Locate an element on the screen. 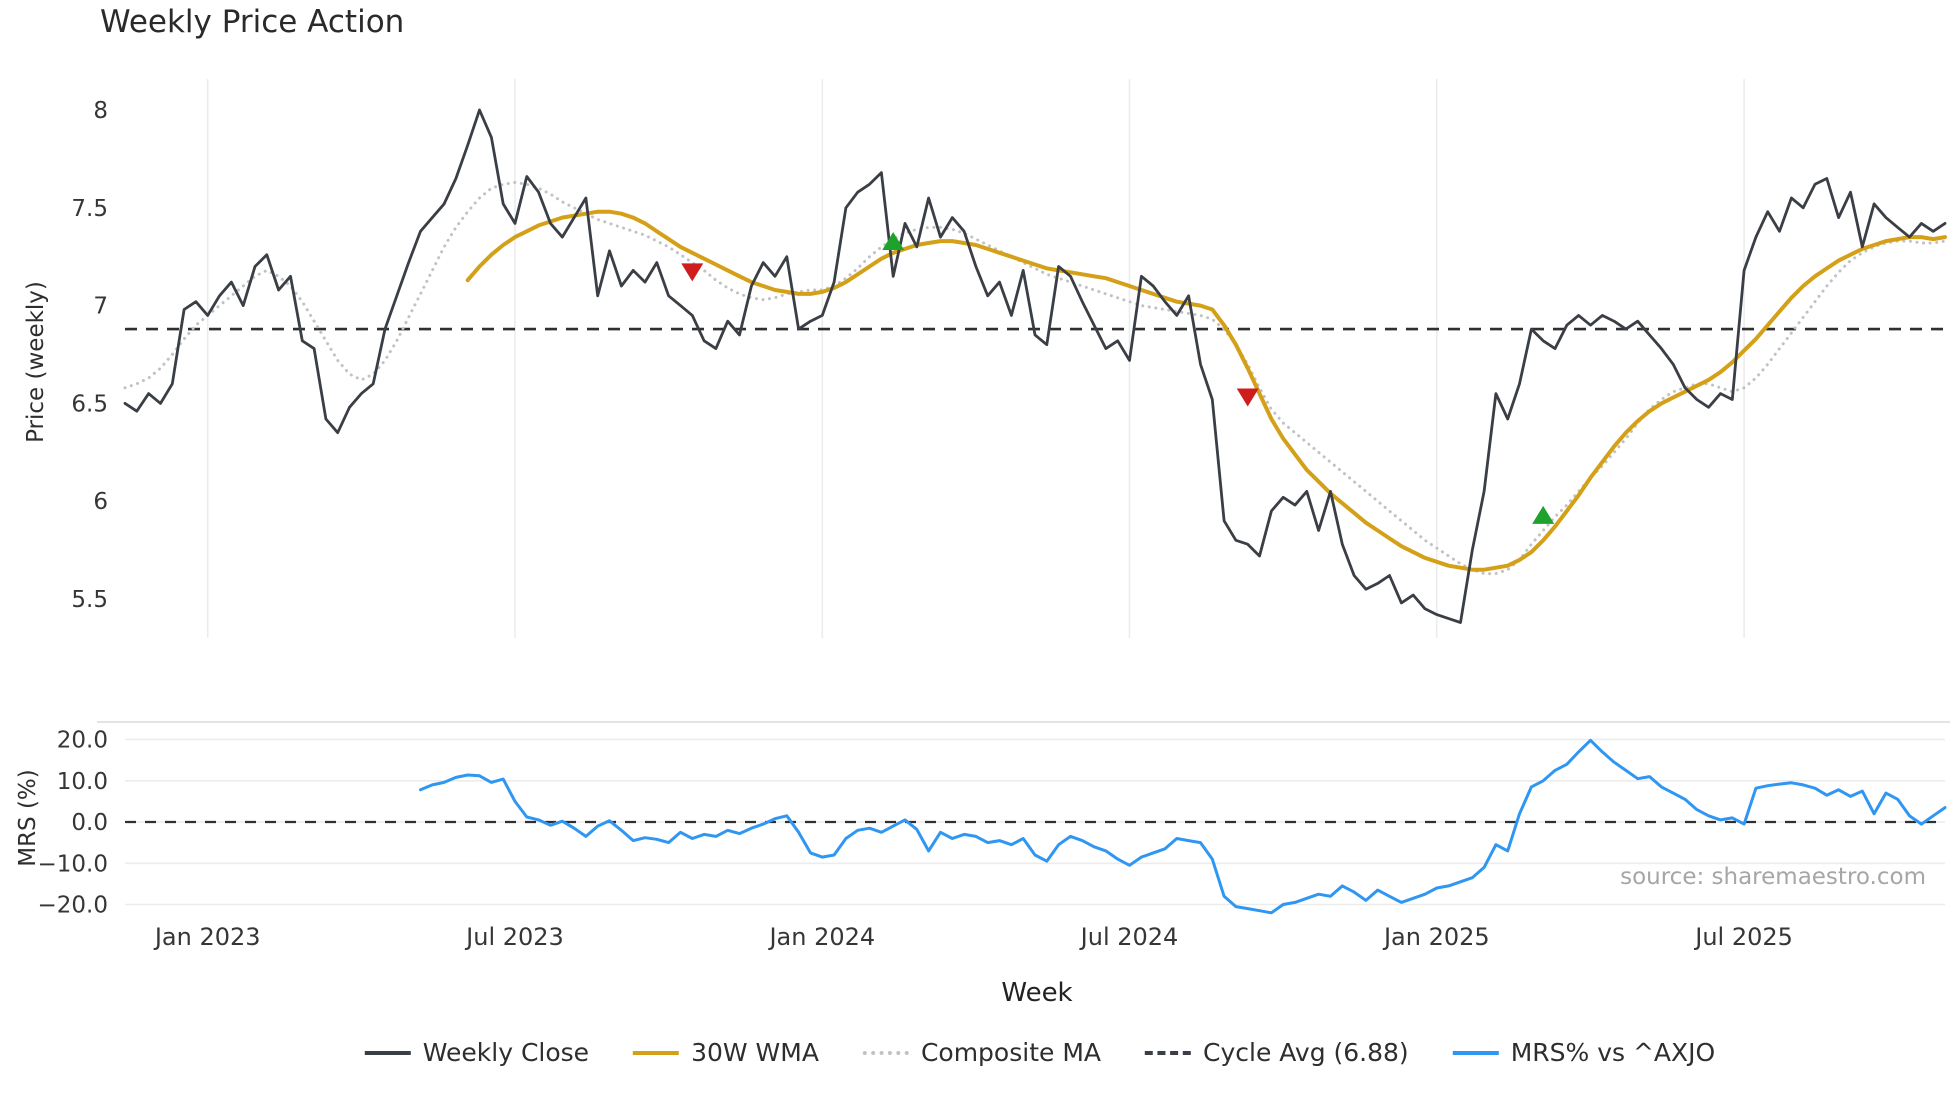  legend-label-composite-ma: Composite MA is located at coordinates (1010, 1052).